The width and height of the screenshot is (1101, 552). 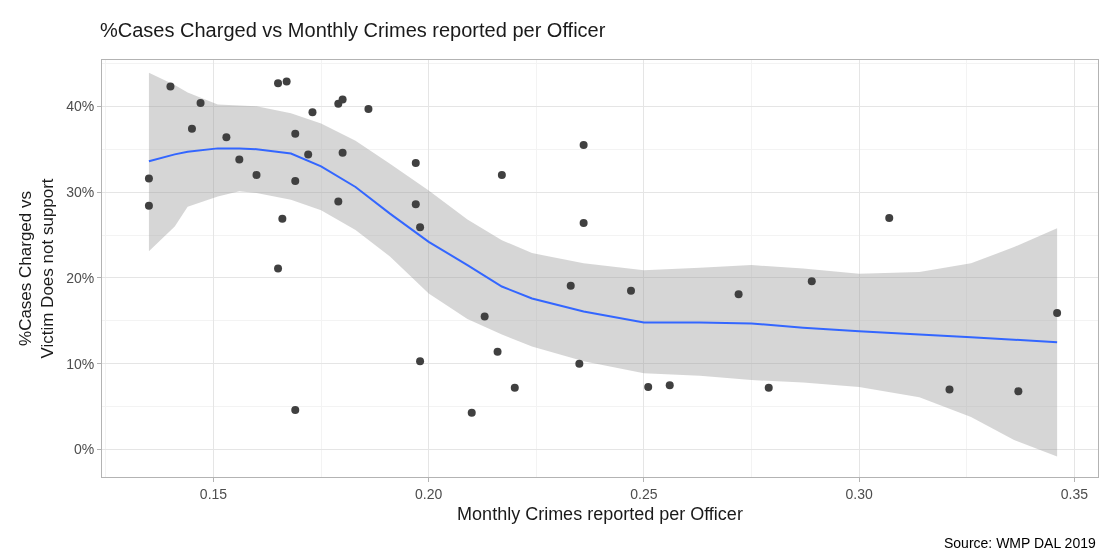 I want to click on y-axis-title: %Cases Charged vs Victim Does not support, so click(x=36, y=268).